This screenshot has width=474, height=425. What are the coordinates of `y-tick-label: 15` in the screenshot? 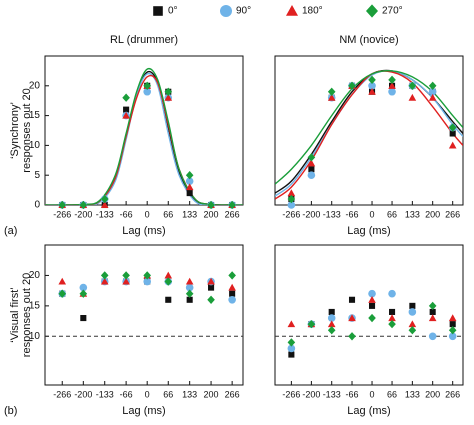 It's located at (35, 115).